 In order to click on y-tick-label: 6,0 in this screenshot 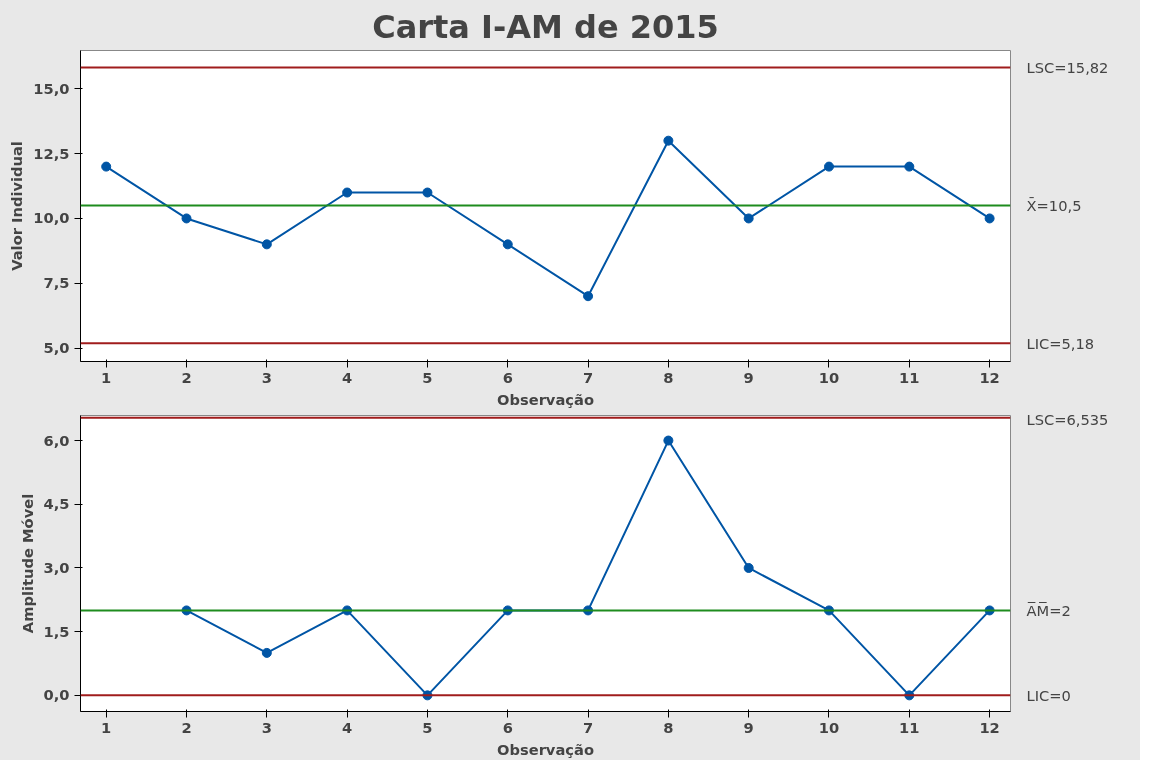, I will do `click(56, 440)`.